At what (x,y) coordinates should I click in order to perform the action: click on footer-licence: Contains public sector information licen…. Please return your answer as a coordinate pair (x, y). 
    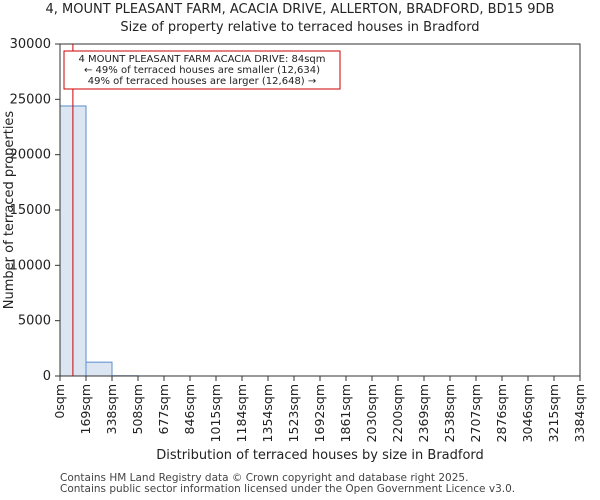
    Looking at the image, I should click on (288, 489).